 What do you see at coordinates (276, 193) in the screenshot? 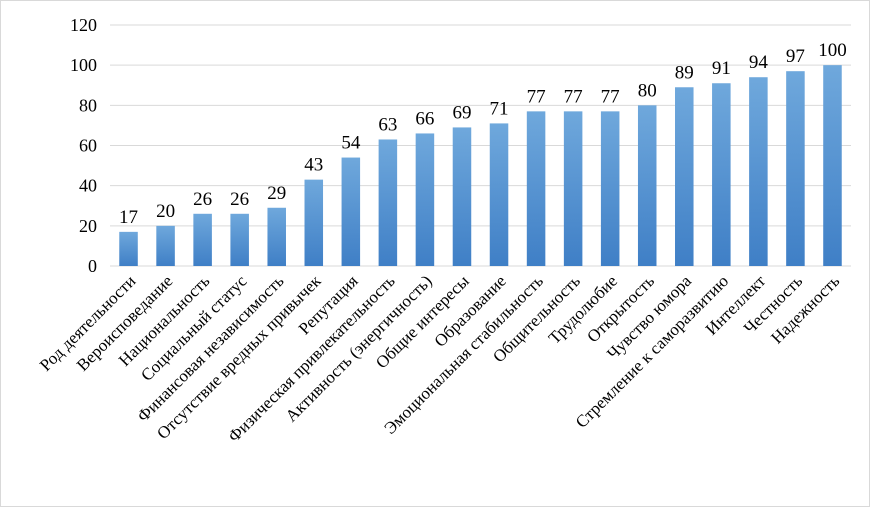
I see `data-label: 29` at bounding box center [276, 193].